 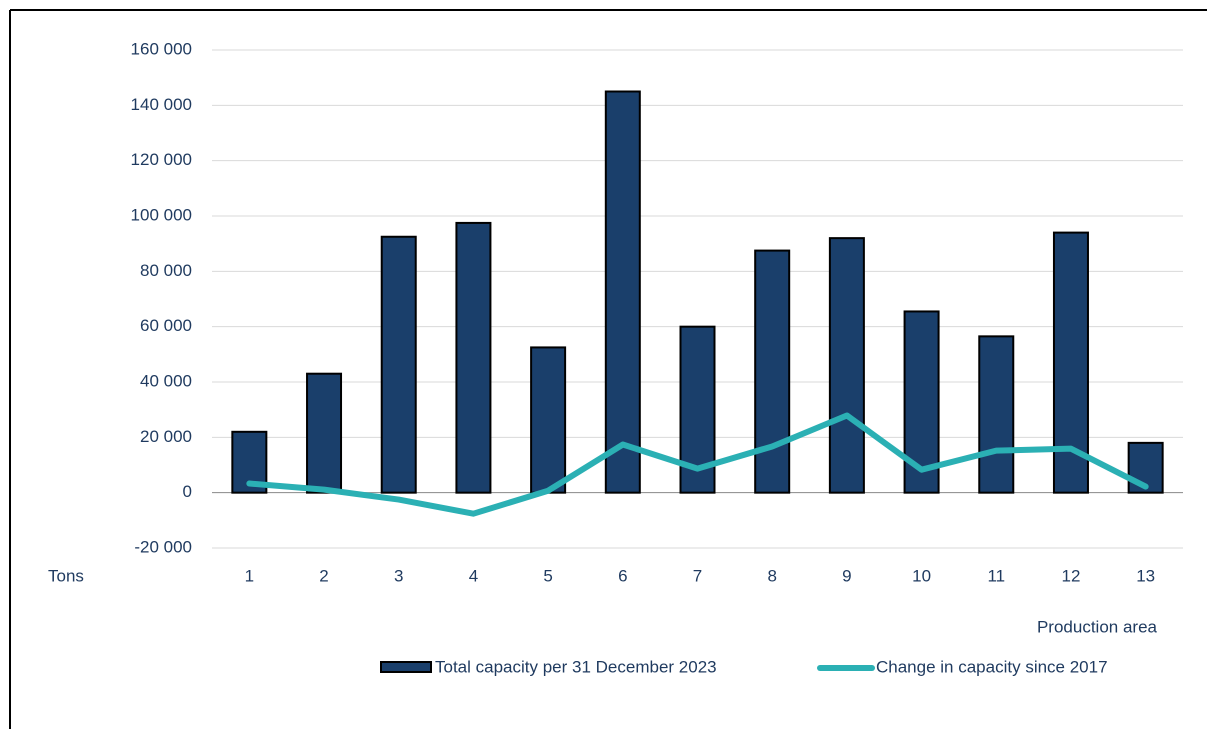 I want to click on x-tick-label: 12, so click(x=1071, y=575).